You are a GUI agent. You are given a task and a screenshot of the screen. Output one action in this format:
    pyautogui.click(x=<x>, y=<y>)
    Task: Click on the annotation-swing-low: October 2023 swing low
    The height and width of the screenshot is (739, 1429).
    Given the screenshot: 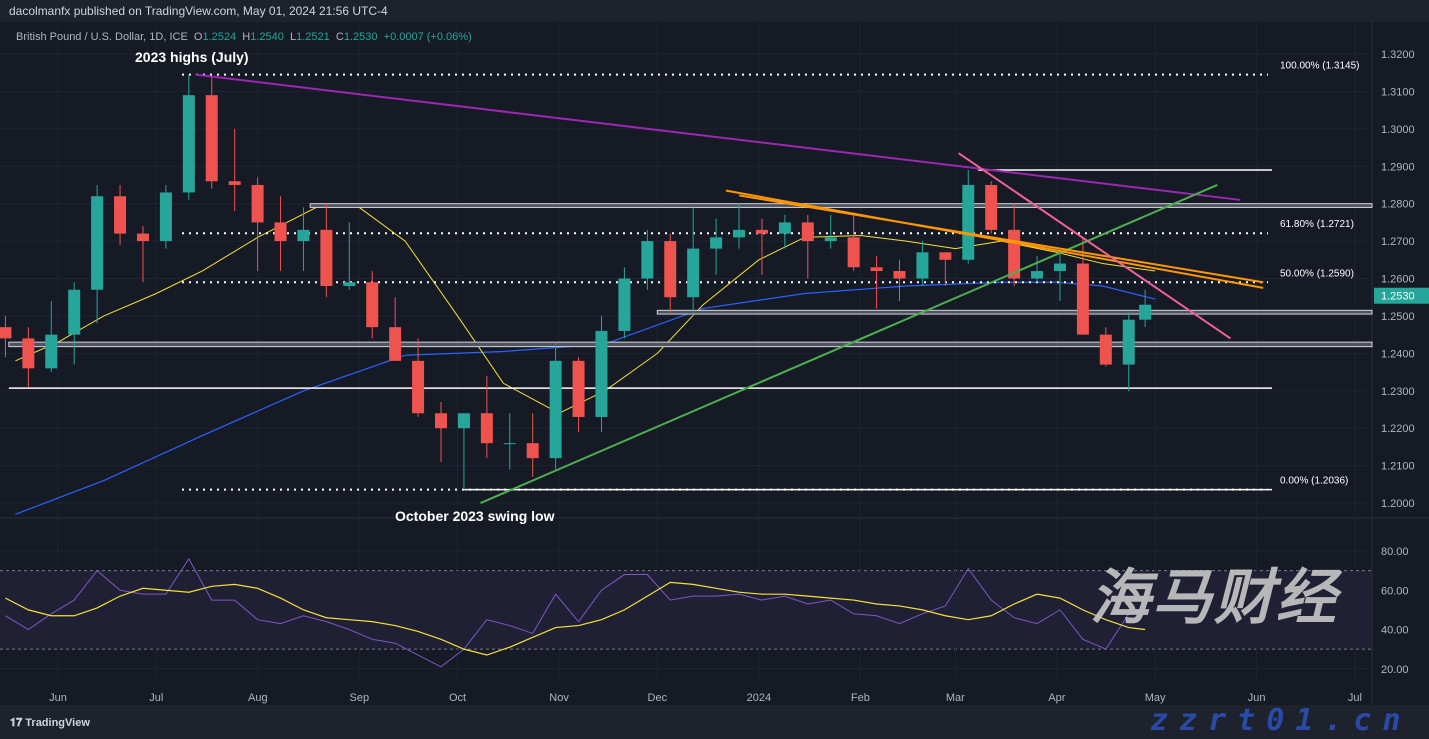 What is the action you would take?
    pyautogui.click(x=475, y=516)
    